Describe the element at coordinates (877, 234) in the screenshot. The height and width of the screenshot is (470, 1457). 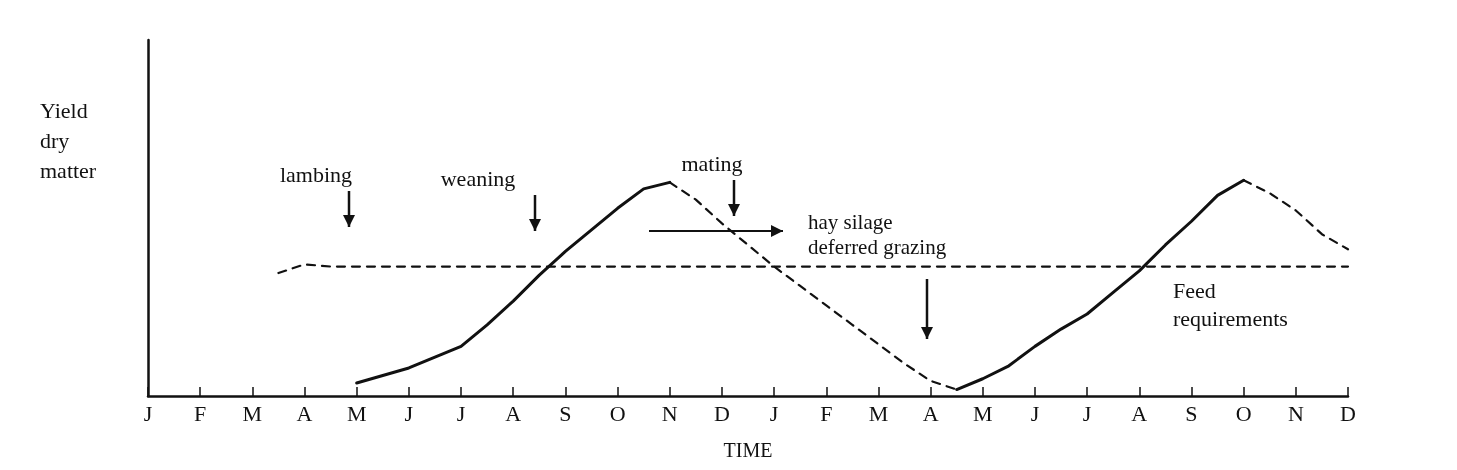
I see `annotation: hay silage deferred grazing` at that location.